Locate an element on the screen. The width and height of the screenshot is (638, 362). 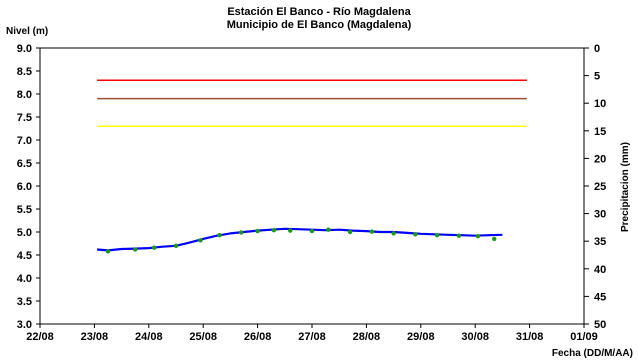
y-tick-label-6: 6.0 is located at coordinates (24, 187).